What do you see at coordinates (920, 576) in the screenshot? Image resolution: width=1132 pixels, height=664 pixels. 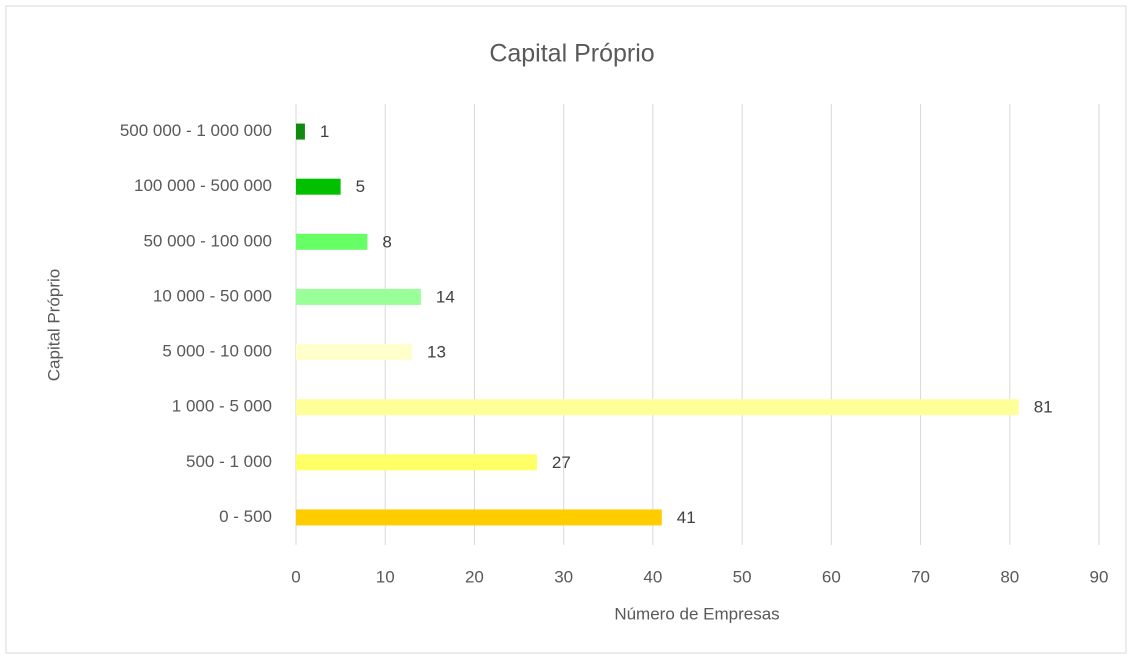 I see `x-tick-label: 70` at bounding box center [920, 576].